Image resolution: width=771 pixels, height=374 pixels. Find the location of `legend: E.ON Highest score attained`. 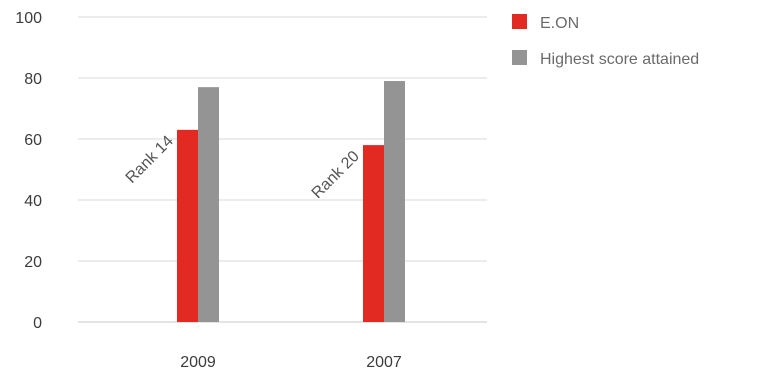

legend: E.ON Highest score attained is located at coordinates (605, 41).